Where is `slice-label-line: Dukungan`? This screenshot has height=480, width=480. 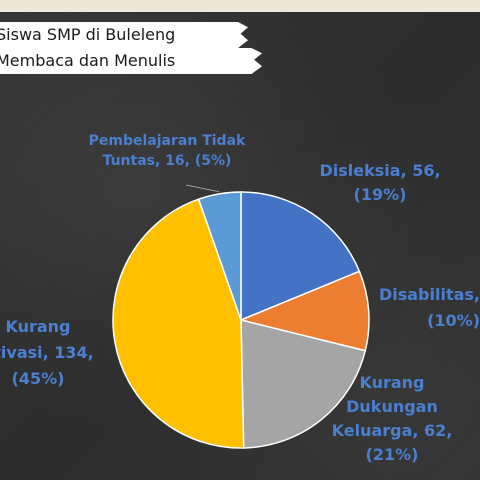 slice-label-line: Dukungan is located at coordinates (392, 406).